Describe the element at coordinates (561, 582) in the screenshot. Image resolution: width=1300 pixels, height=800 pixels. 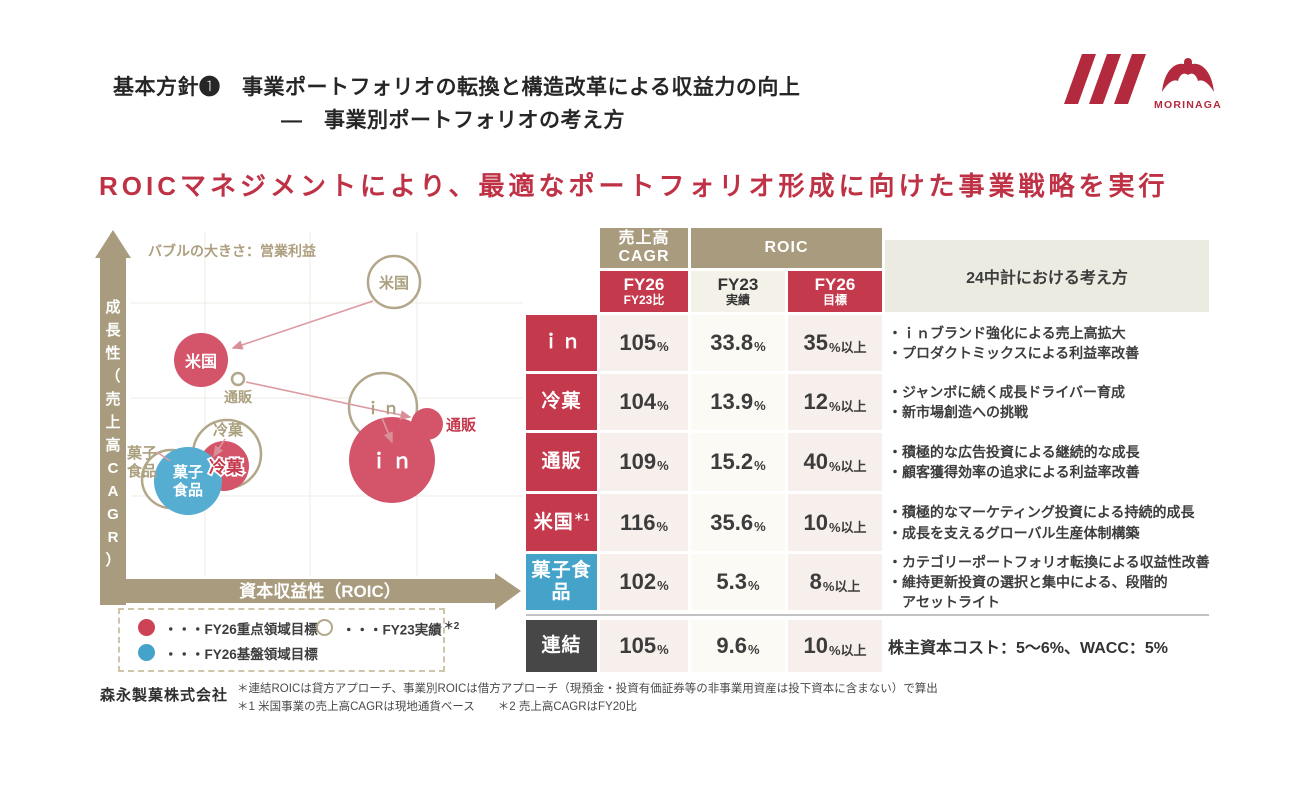
I see `row-label-kashi: 菓子食品` at that location.